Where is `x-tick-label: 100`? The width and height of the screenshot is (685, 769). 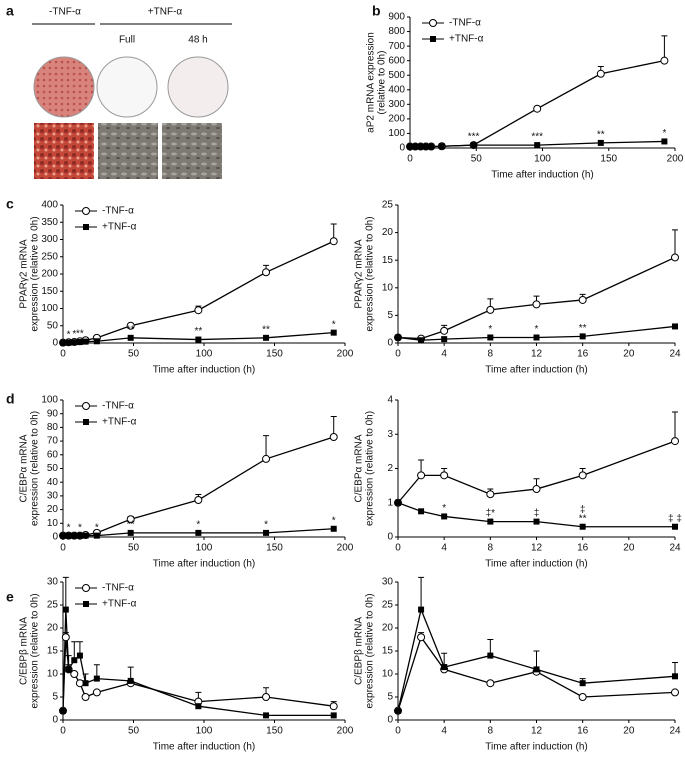 x-tick-label: 100 is located at coordinates (542, 159).